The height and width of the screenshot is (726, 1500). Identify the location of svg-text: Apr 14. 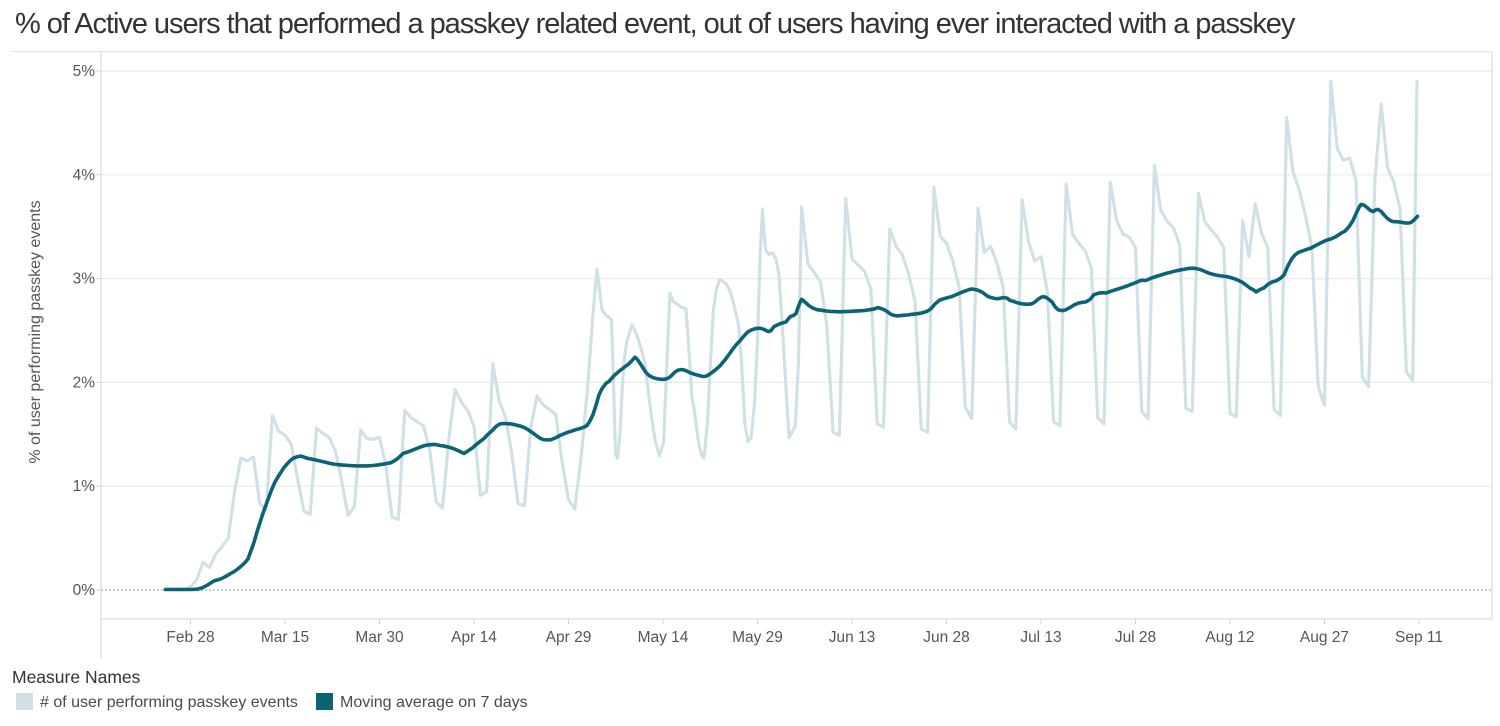
(474, 637).